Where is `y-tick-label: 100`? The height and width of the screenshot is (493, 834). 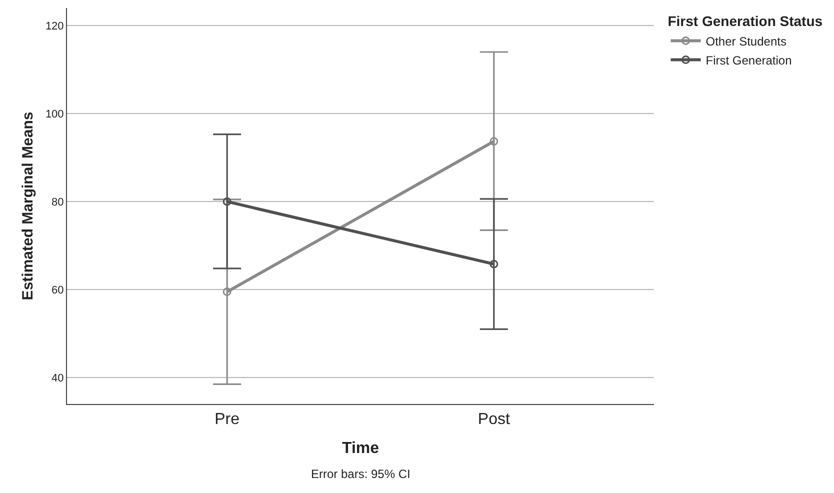
y-tick-label: 100 is located at coordinates (54, 114).